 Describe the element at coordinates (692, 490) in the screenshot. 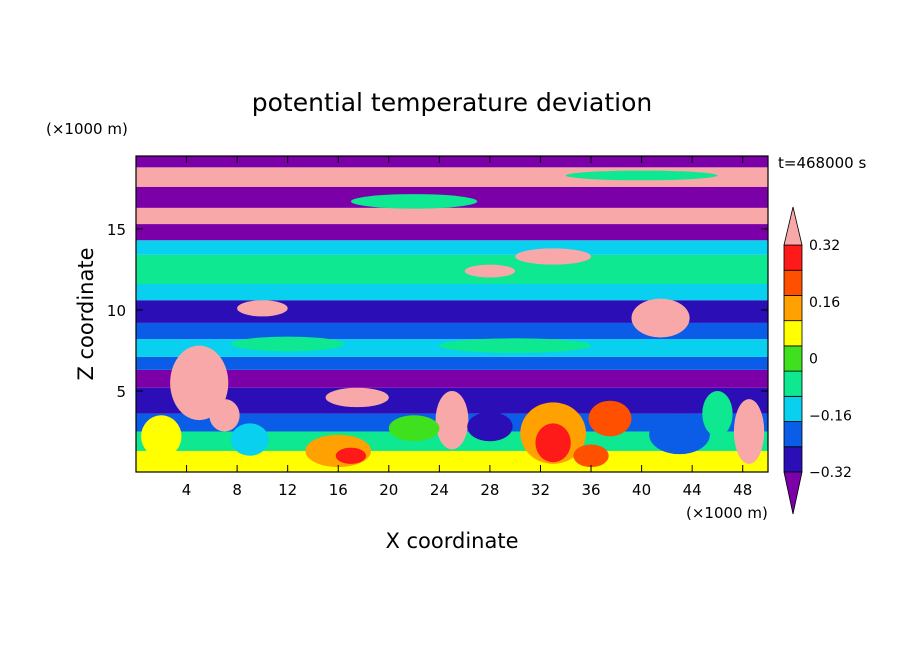

I see `x-tick-label: 44` at that location.